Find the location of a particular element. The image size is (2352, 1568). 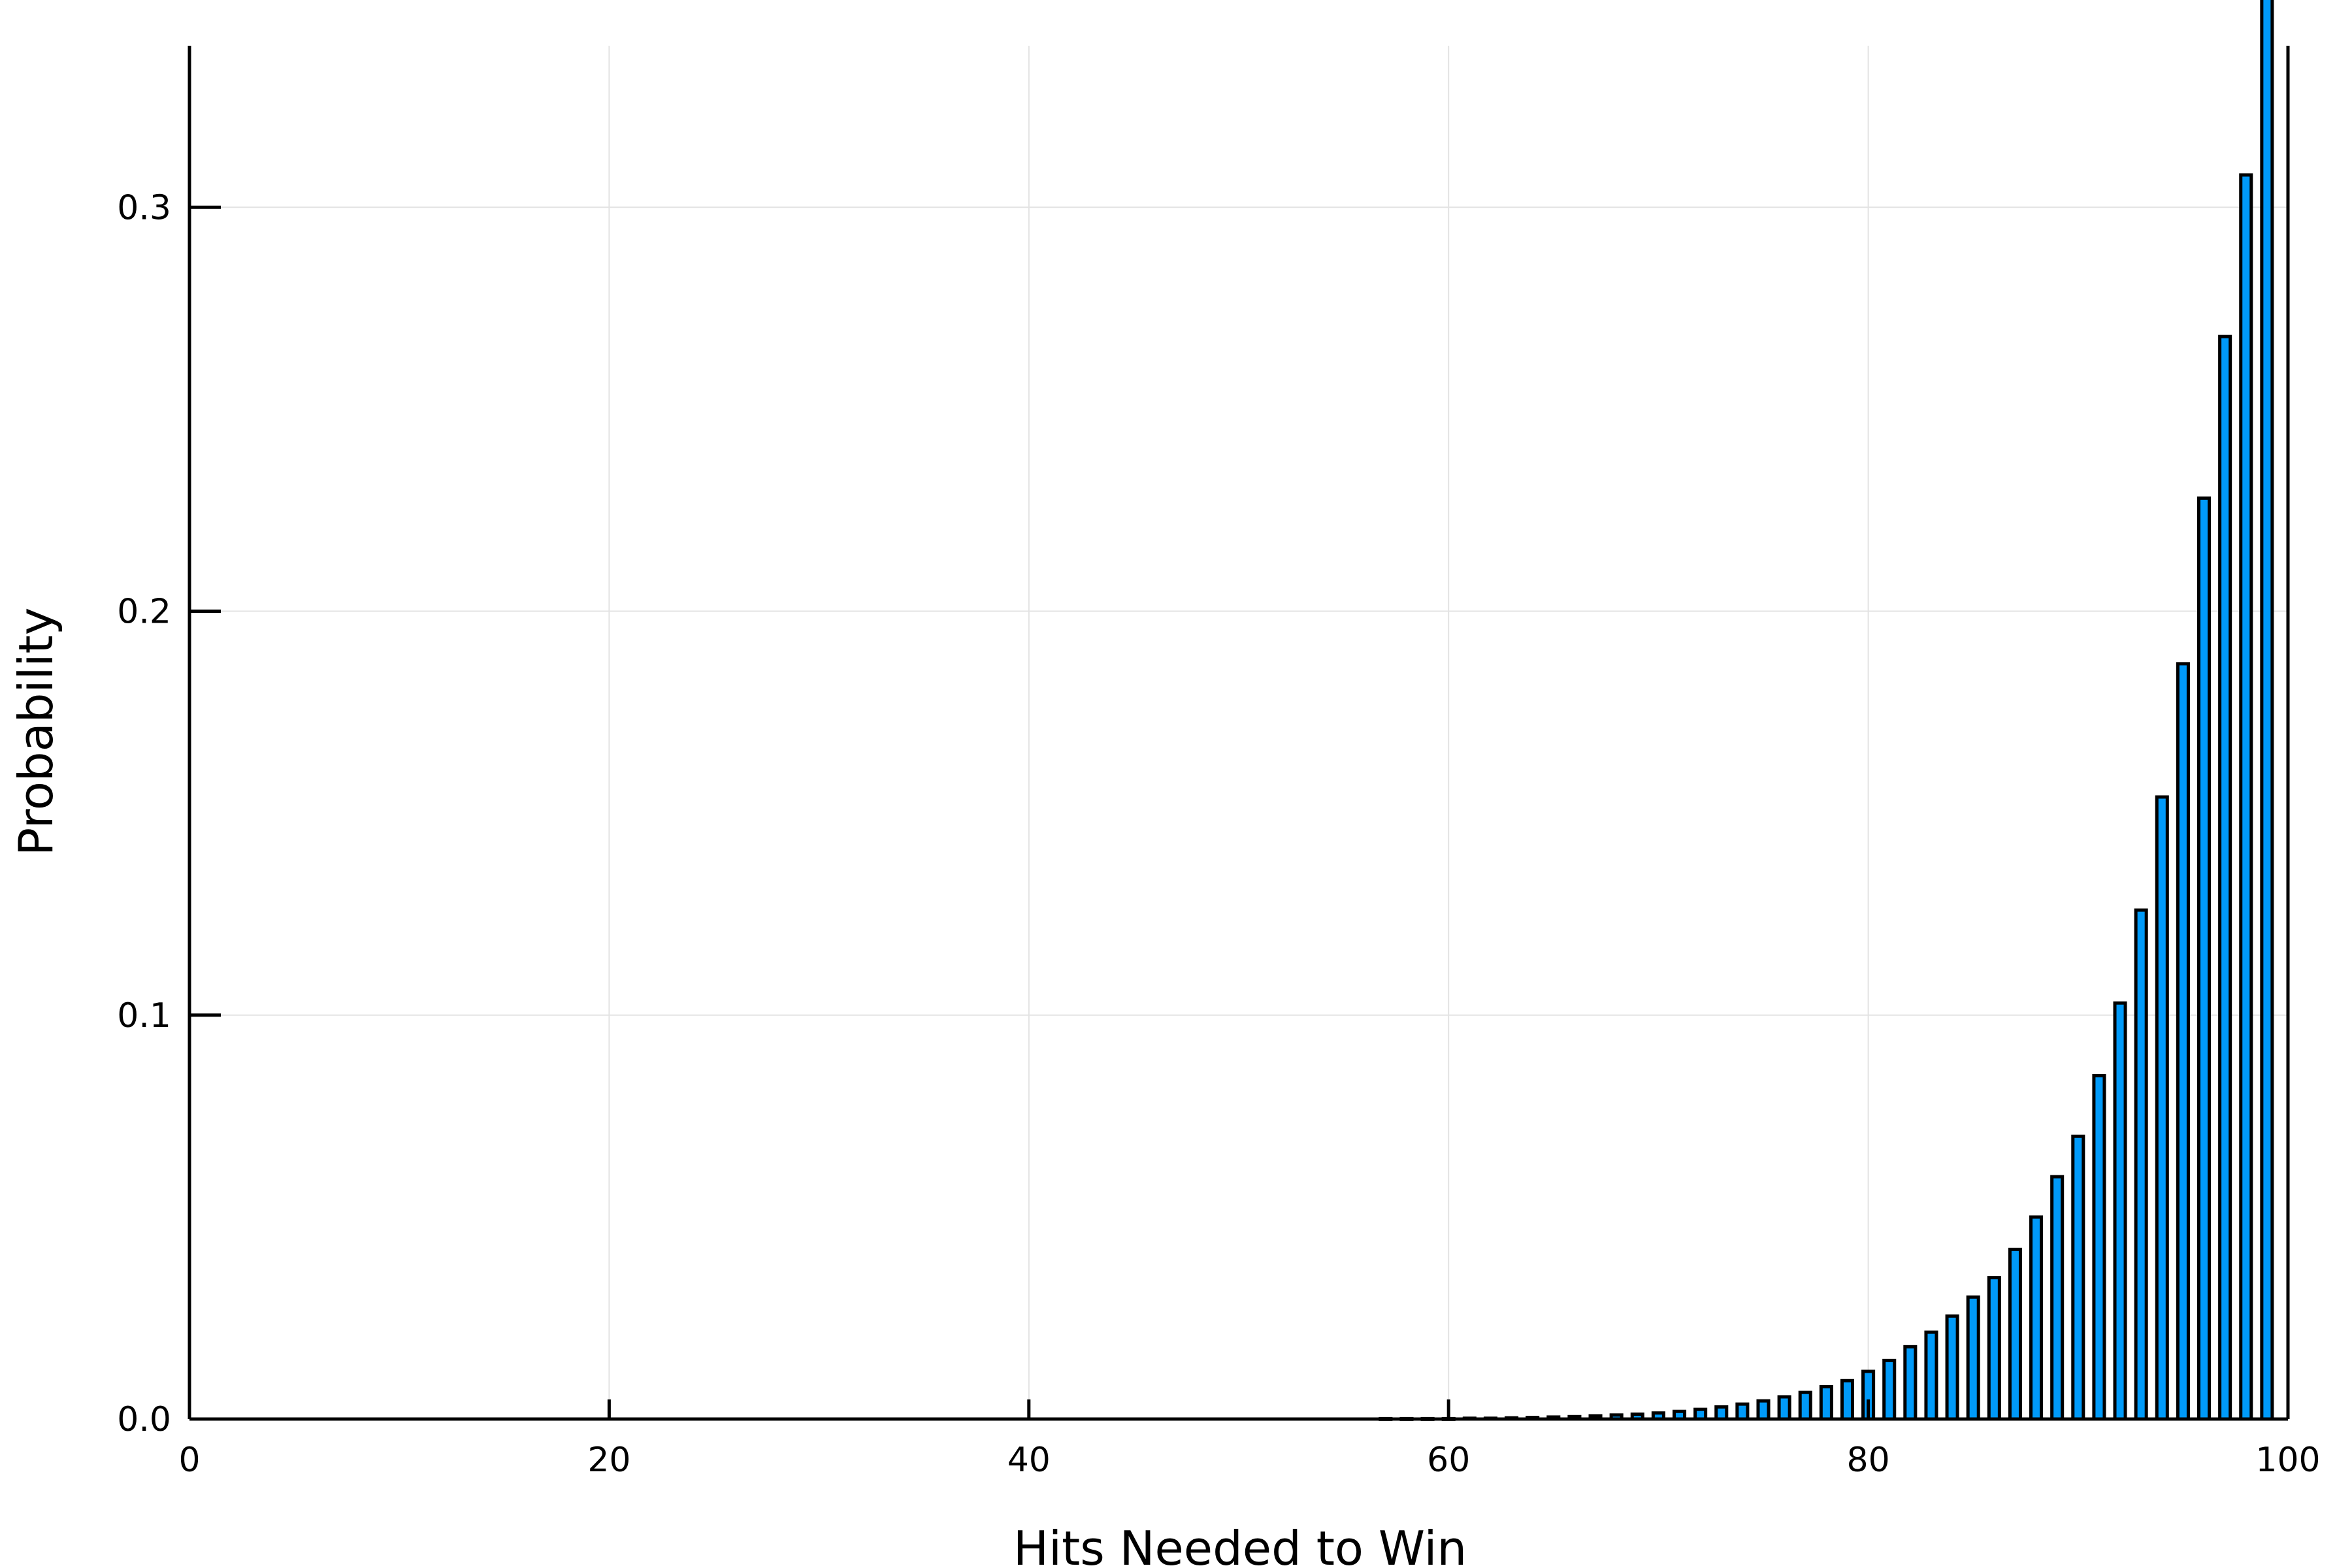

y-tick-label: 0.0 is located at coordinates (144, 1419).